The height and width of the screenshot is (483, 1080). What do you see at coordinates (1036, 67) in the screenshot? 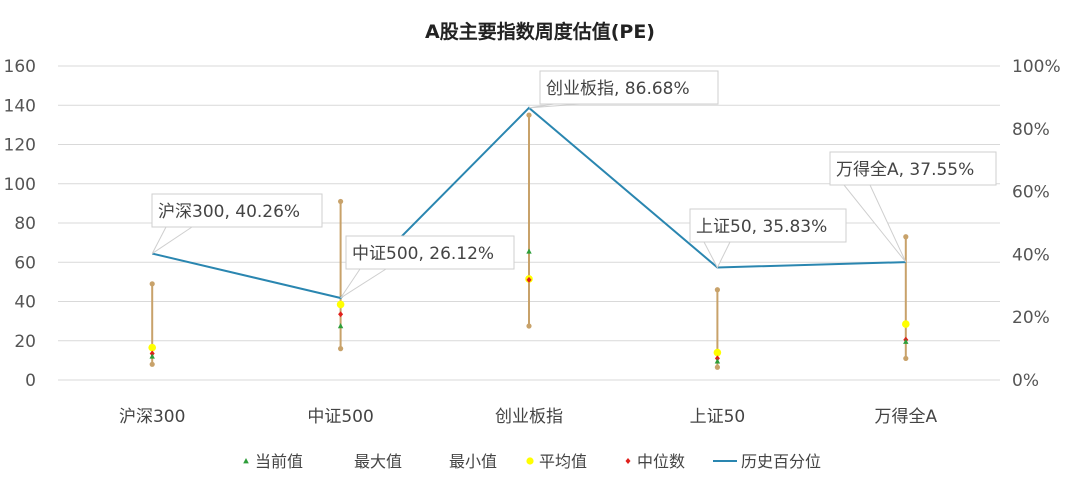
I see `y-right-tick-label: 100%` at bounding box center [1036, 67].